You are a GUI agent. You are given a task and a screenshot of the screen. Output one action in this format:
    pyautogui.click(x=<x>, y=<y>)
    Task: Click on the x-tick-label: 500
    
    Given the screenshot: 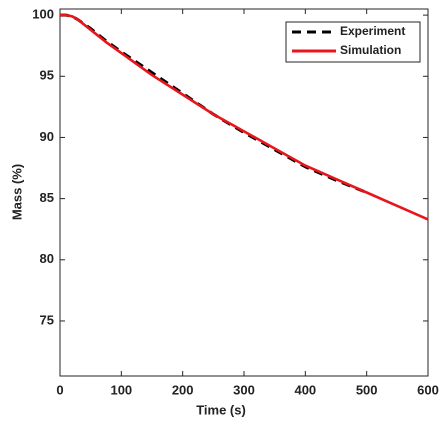 What is the action you would take?
    pyautogui.click(x=367, y=389)
    